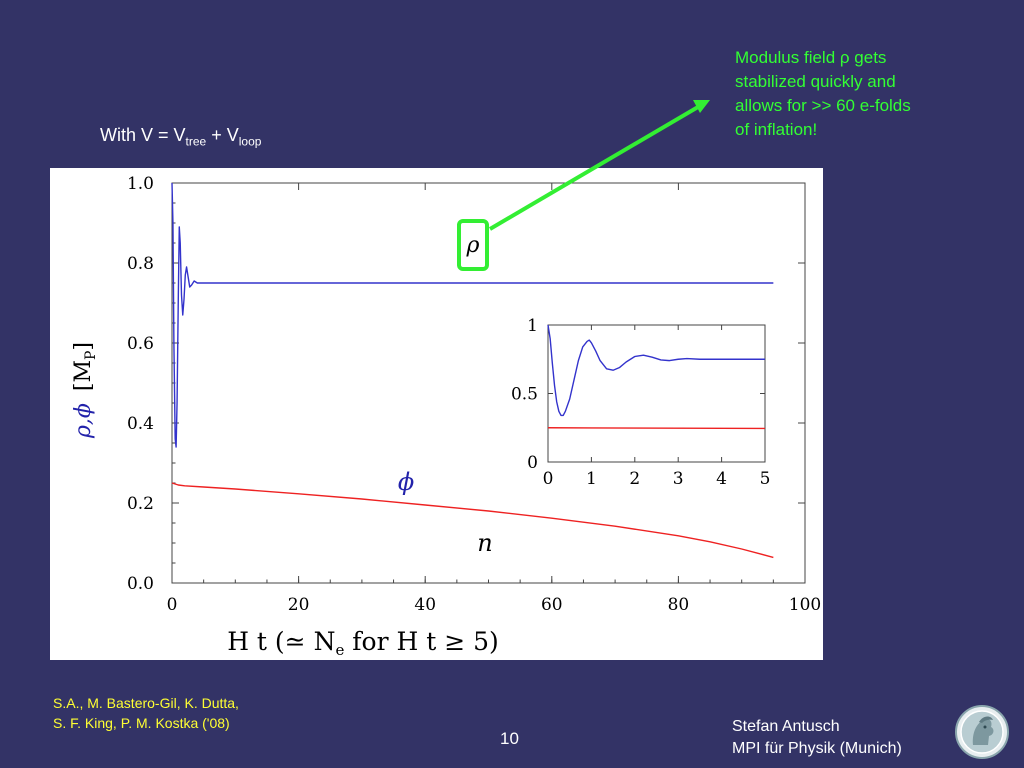  Describe the element at coordinates (524, 394) in the screenshot. I see `inset-y-tick-label: 0.5` at that location.